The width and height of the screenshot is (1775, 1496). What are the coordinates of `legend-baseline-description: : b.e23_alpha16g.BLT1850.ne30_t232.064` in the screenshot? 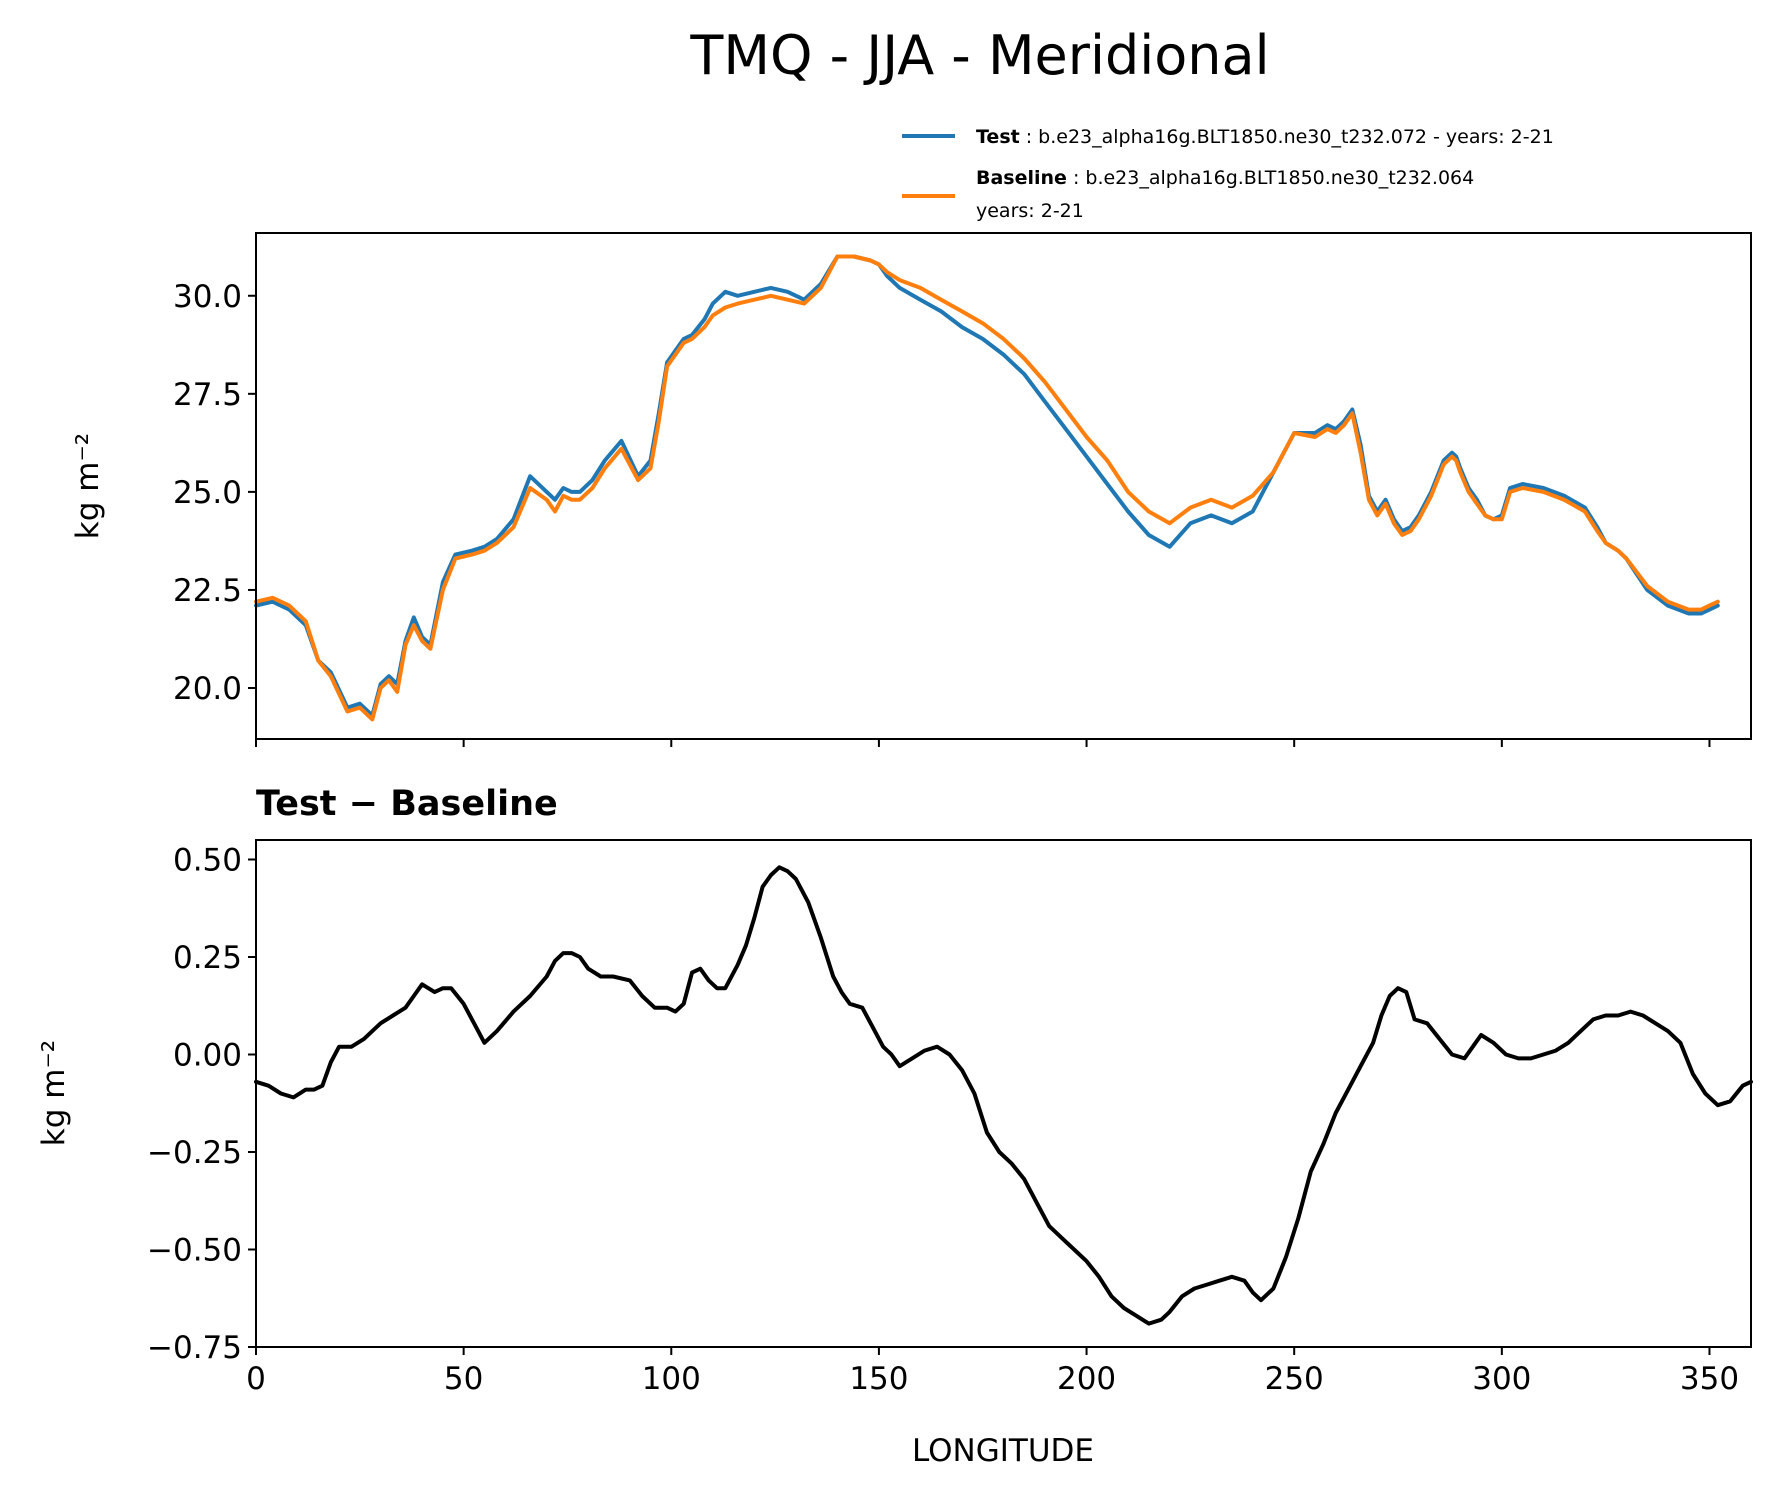 It's located at (1273, 178).